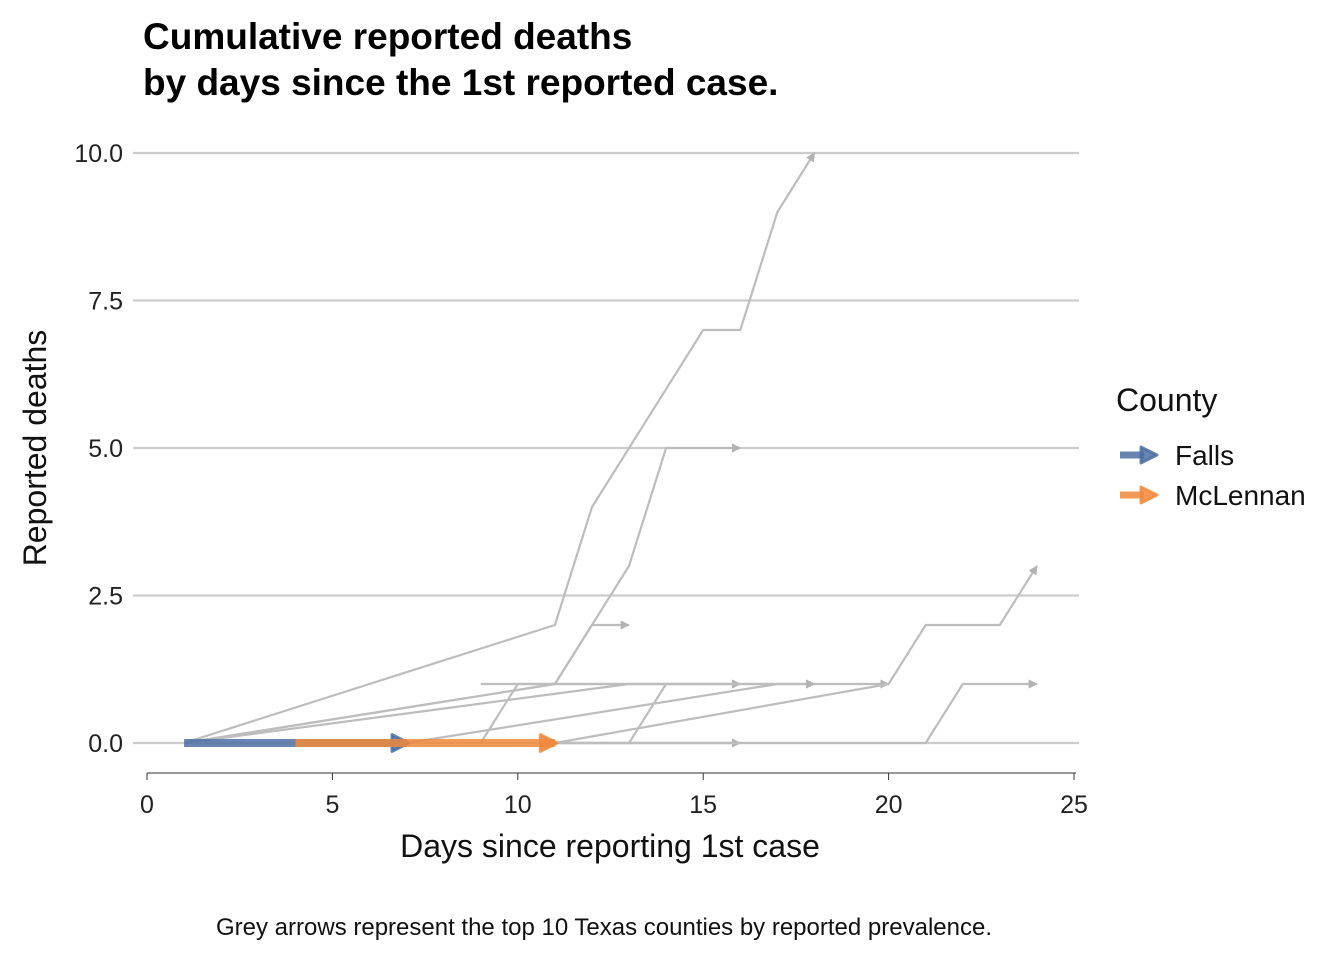  What do you see at coordinates (518, 805) in the screenshot?
I see `x-tick-label: 10` at bounding box center [518, 805].